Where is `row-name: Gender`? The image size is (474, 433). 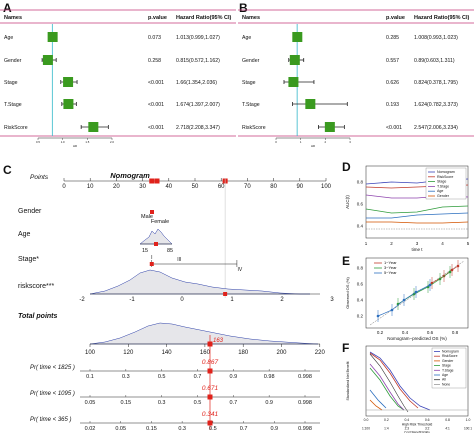 row-name: Gender is located at coordinates (251, 61).